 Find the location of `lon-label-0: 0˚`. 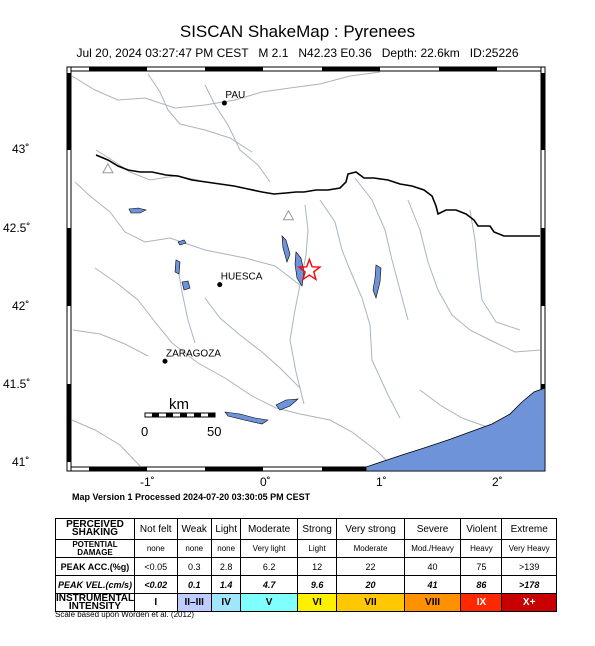

lon-label-0: 0˚ is located at coordinates (265, 482).